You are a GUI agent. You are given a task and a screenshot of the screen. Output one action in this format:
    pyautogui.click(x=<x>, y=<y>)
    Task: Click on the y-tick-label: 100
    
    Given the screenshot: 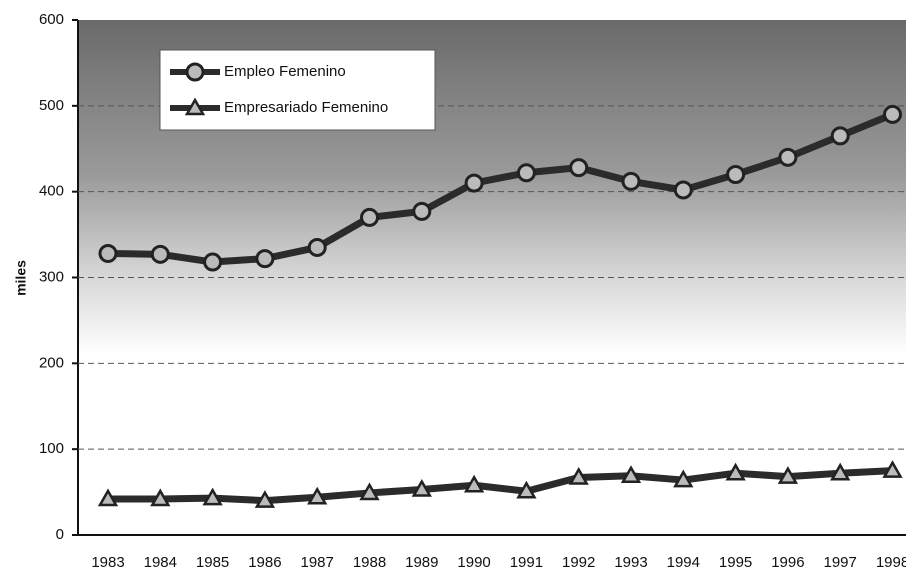 What is the action you would take?
    pyautogui.click(x=51, y=448)
    